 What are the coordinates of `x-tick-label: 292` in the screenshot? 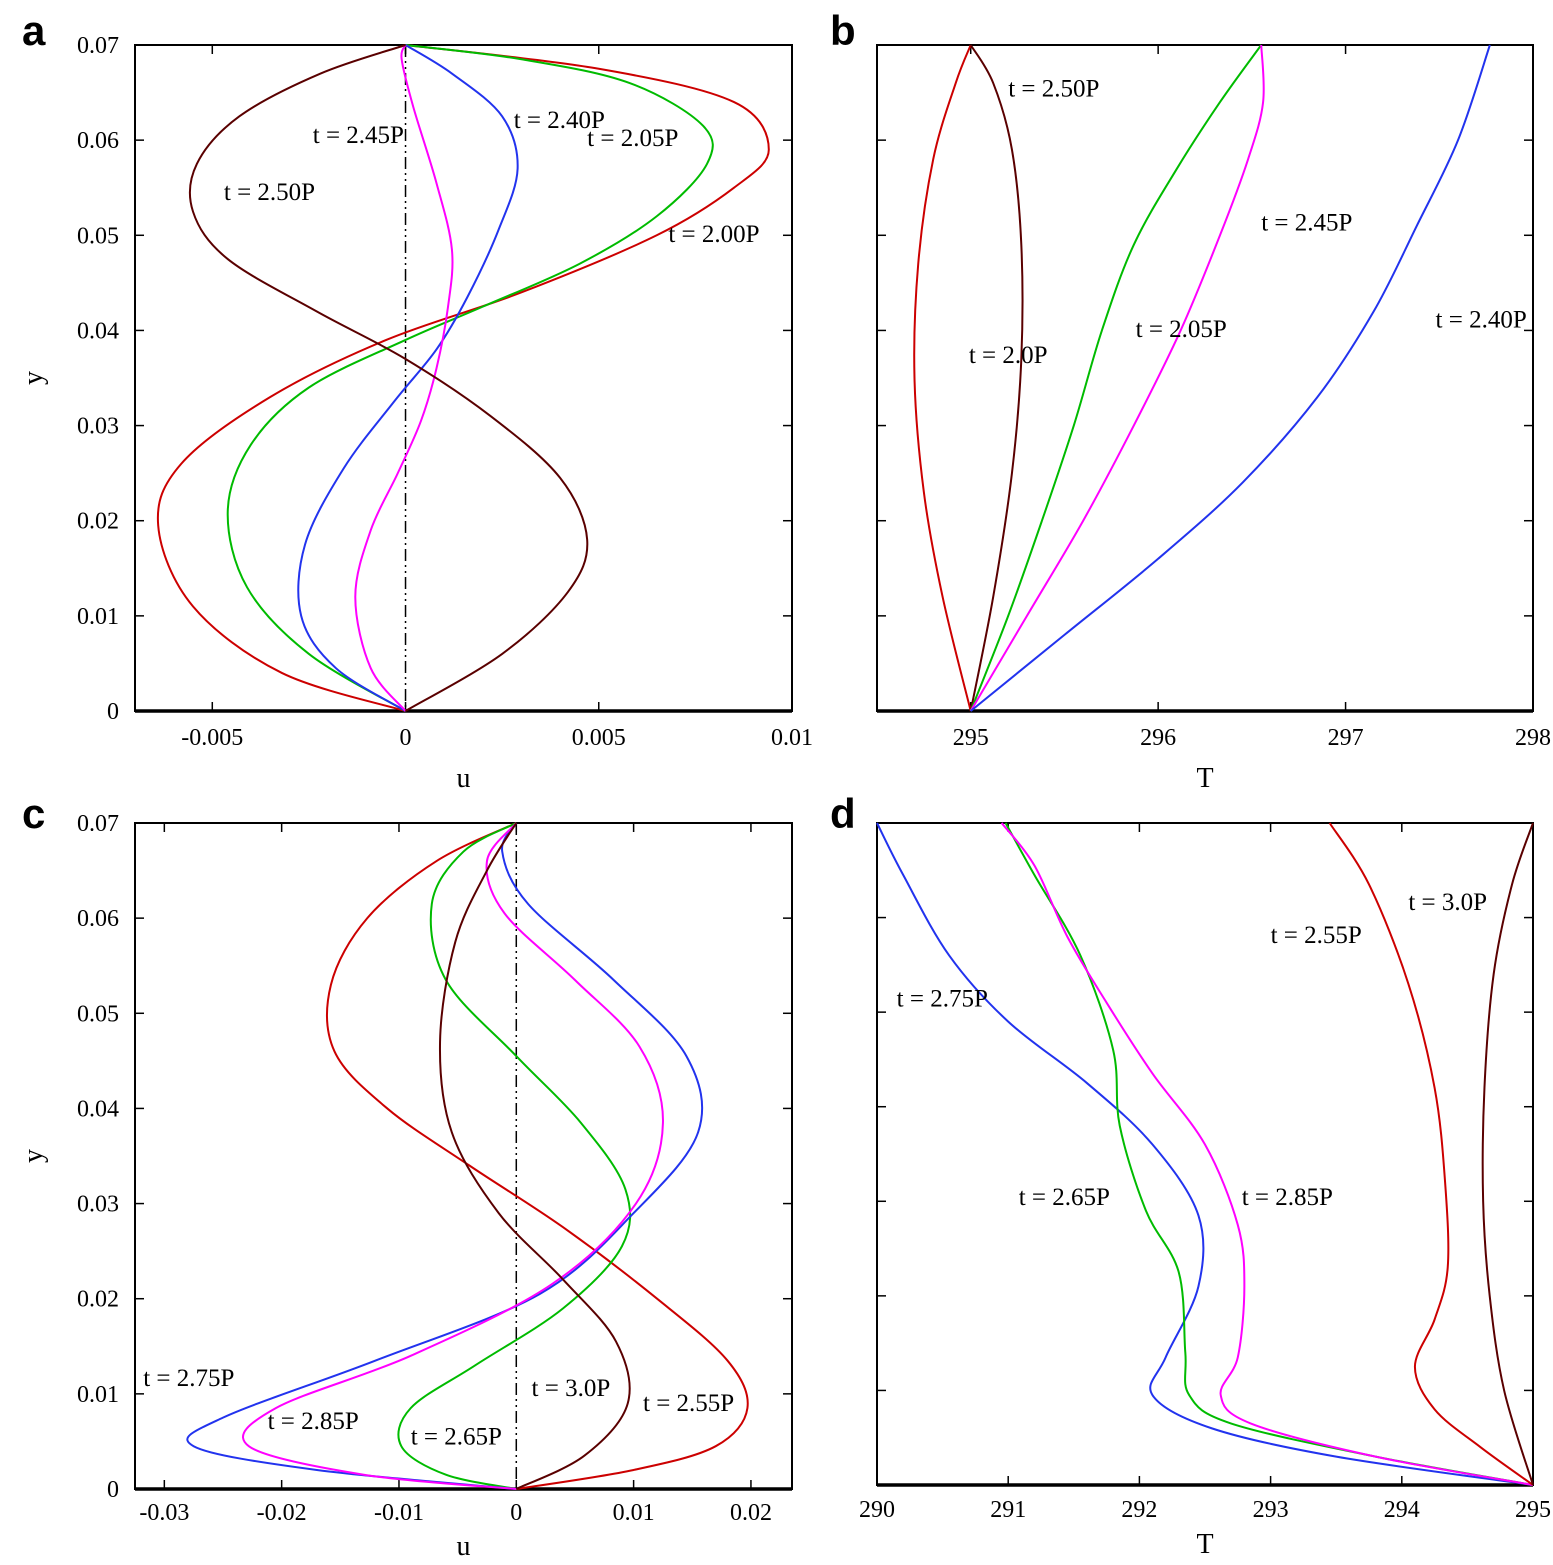 It's located at (1139, 1510).